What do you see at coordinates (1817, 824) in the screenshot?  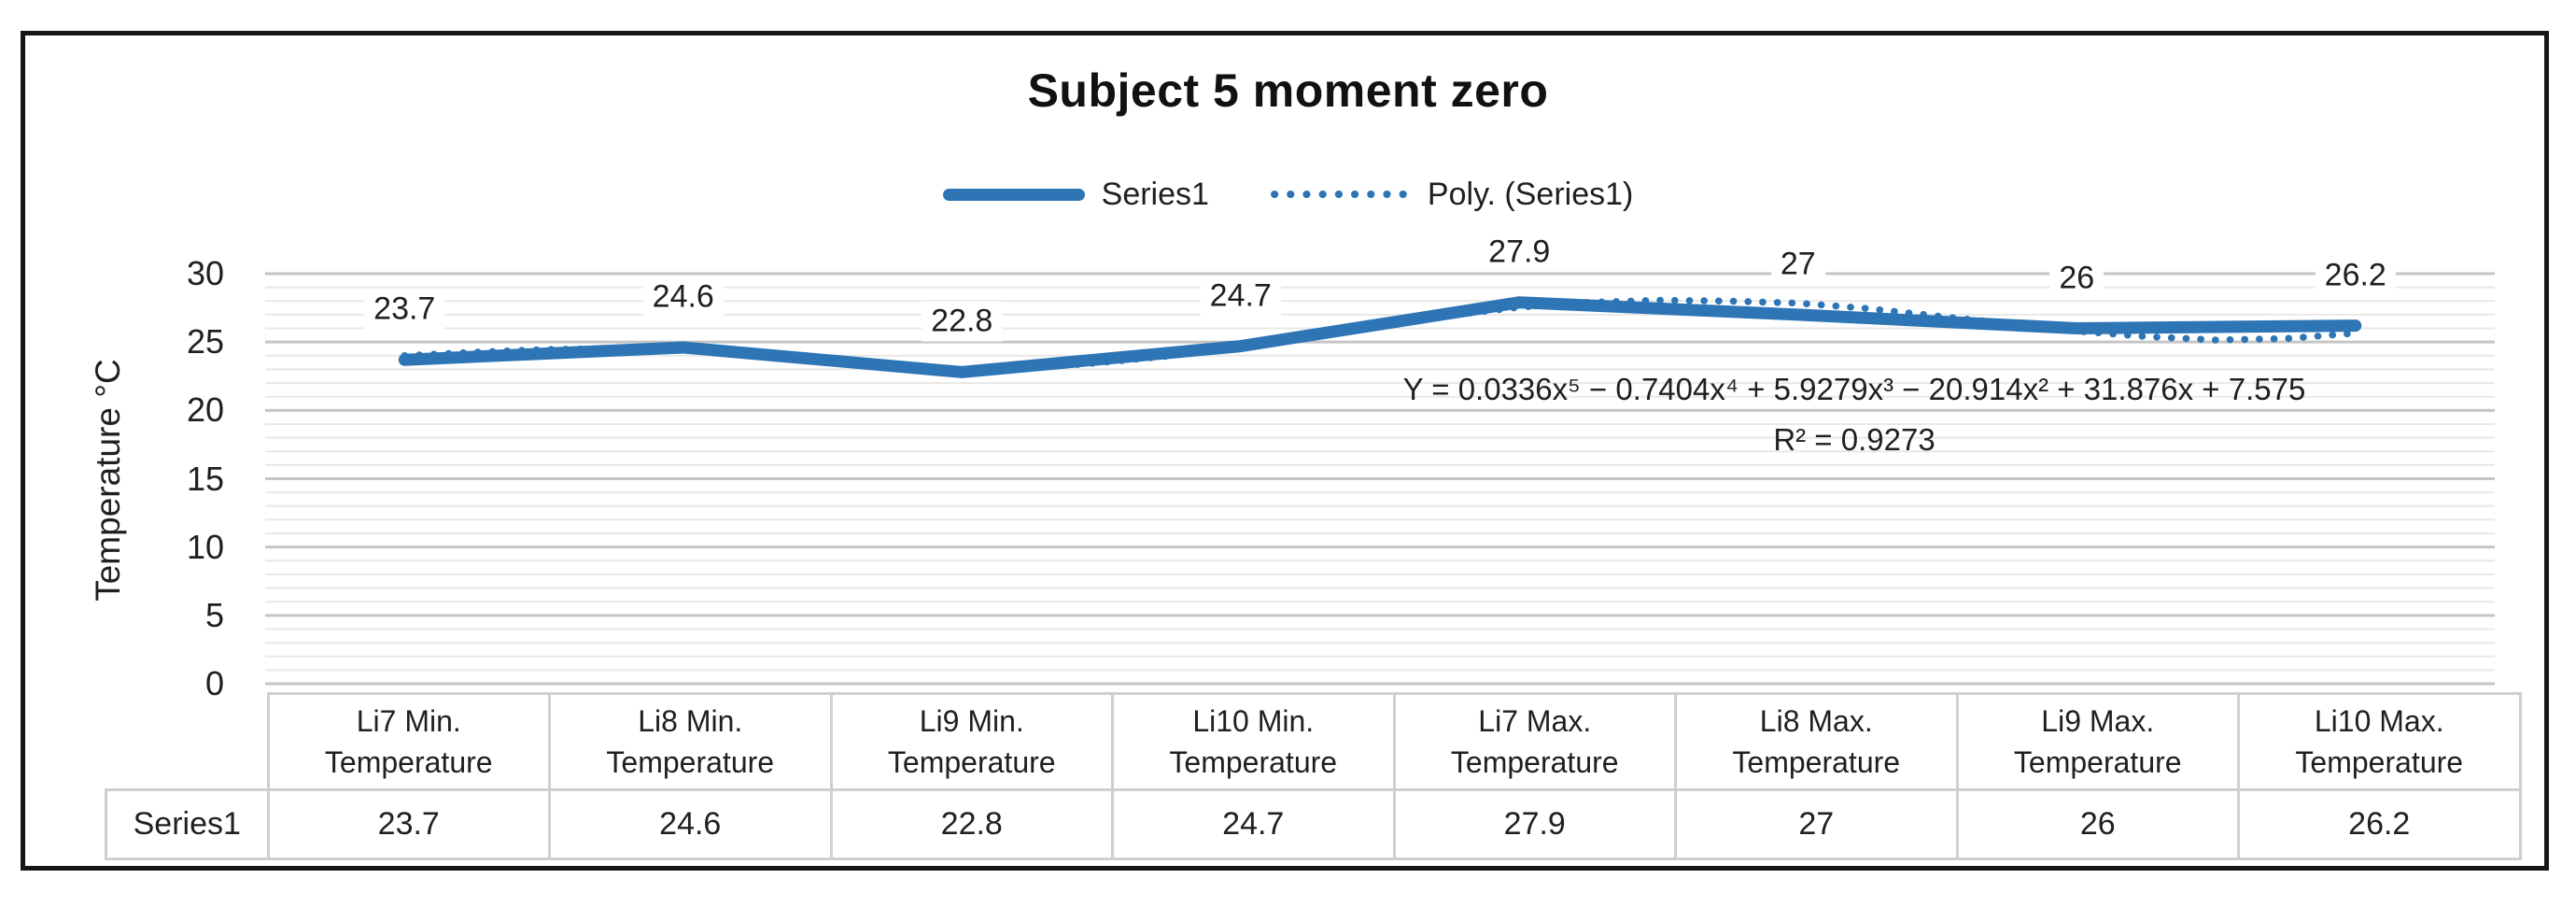 I see `series-value-cell: 27` at bounding box center [1817, 824].